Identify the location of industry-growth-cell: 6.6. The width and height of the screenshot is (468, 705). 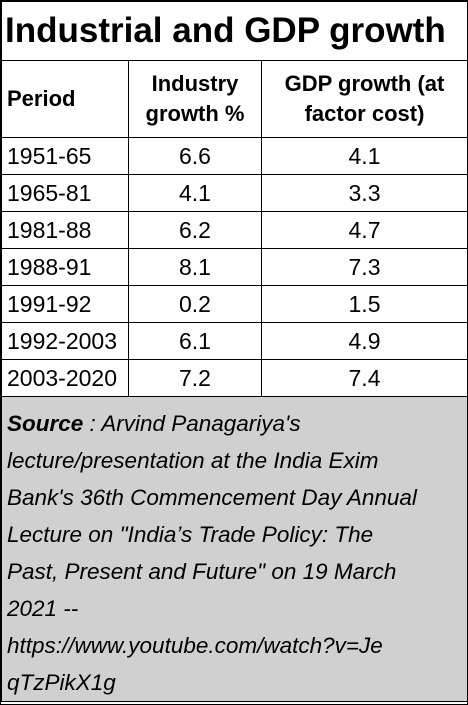
(195, 156).